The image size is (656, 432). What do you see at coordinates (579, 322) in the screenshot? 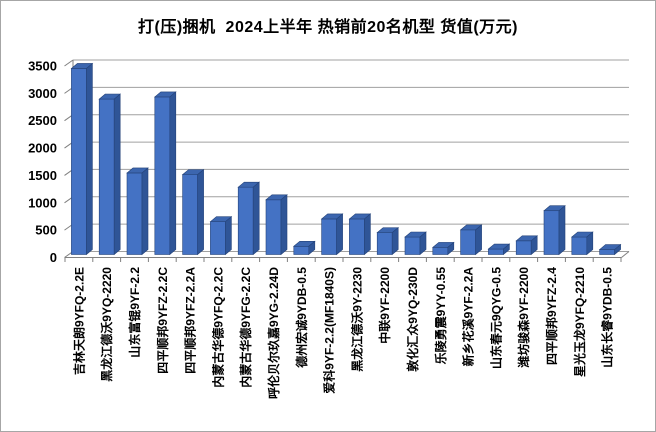
I see `category-label: 星光玉龙9YFQ-2210` at bounding box center [579, 322].